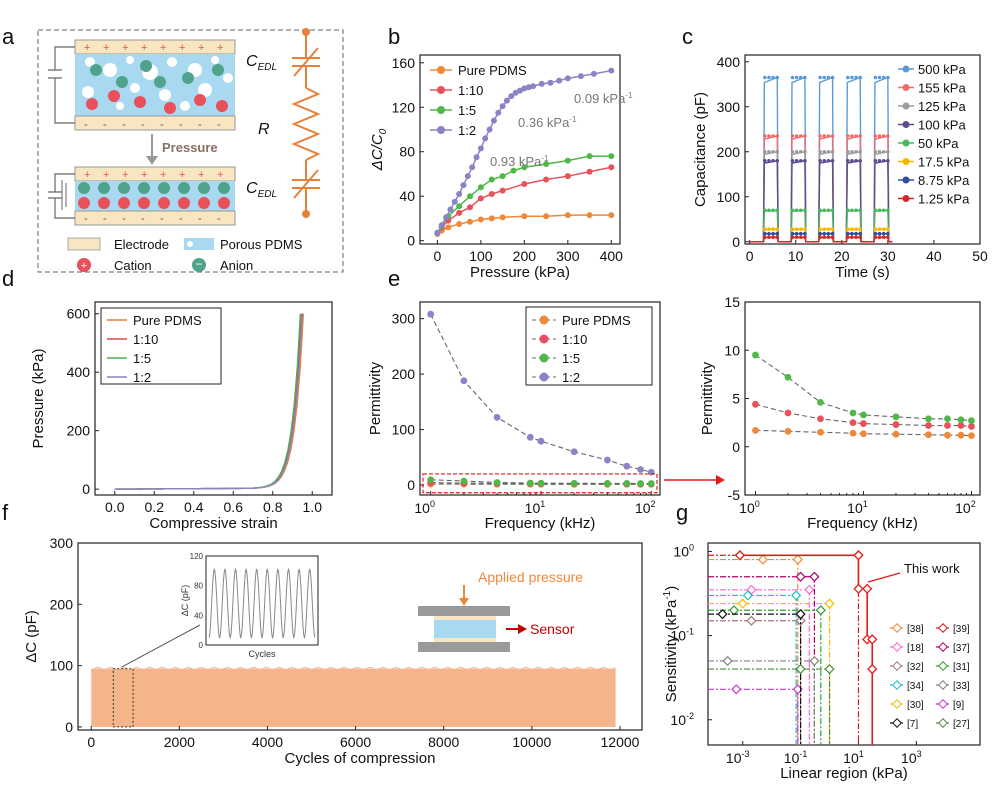 This screenshot has height=796, width=1000. What do you see at coordinates (911, 757) in the screenshot?
I see `g-xtick-label-3: 103` at bounding box center [911, 757].